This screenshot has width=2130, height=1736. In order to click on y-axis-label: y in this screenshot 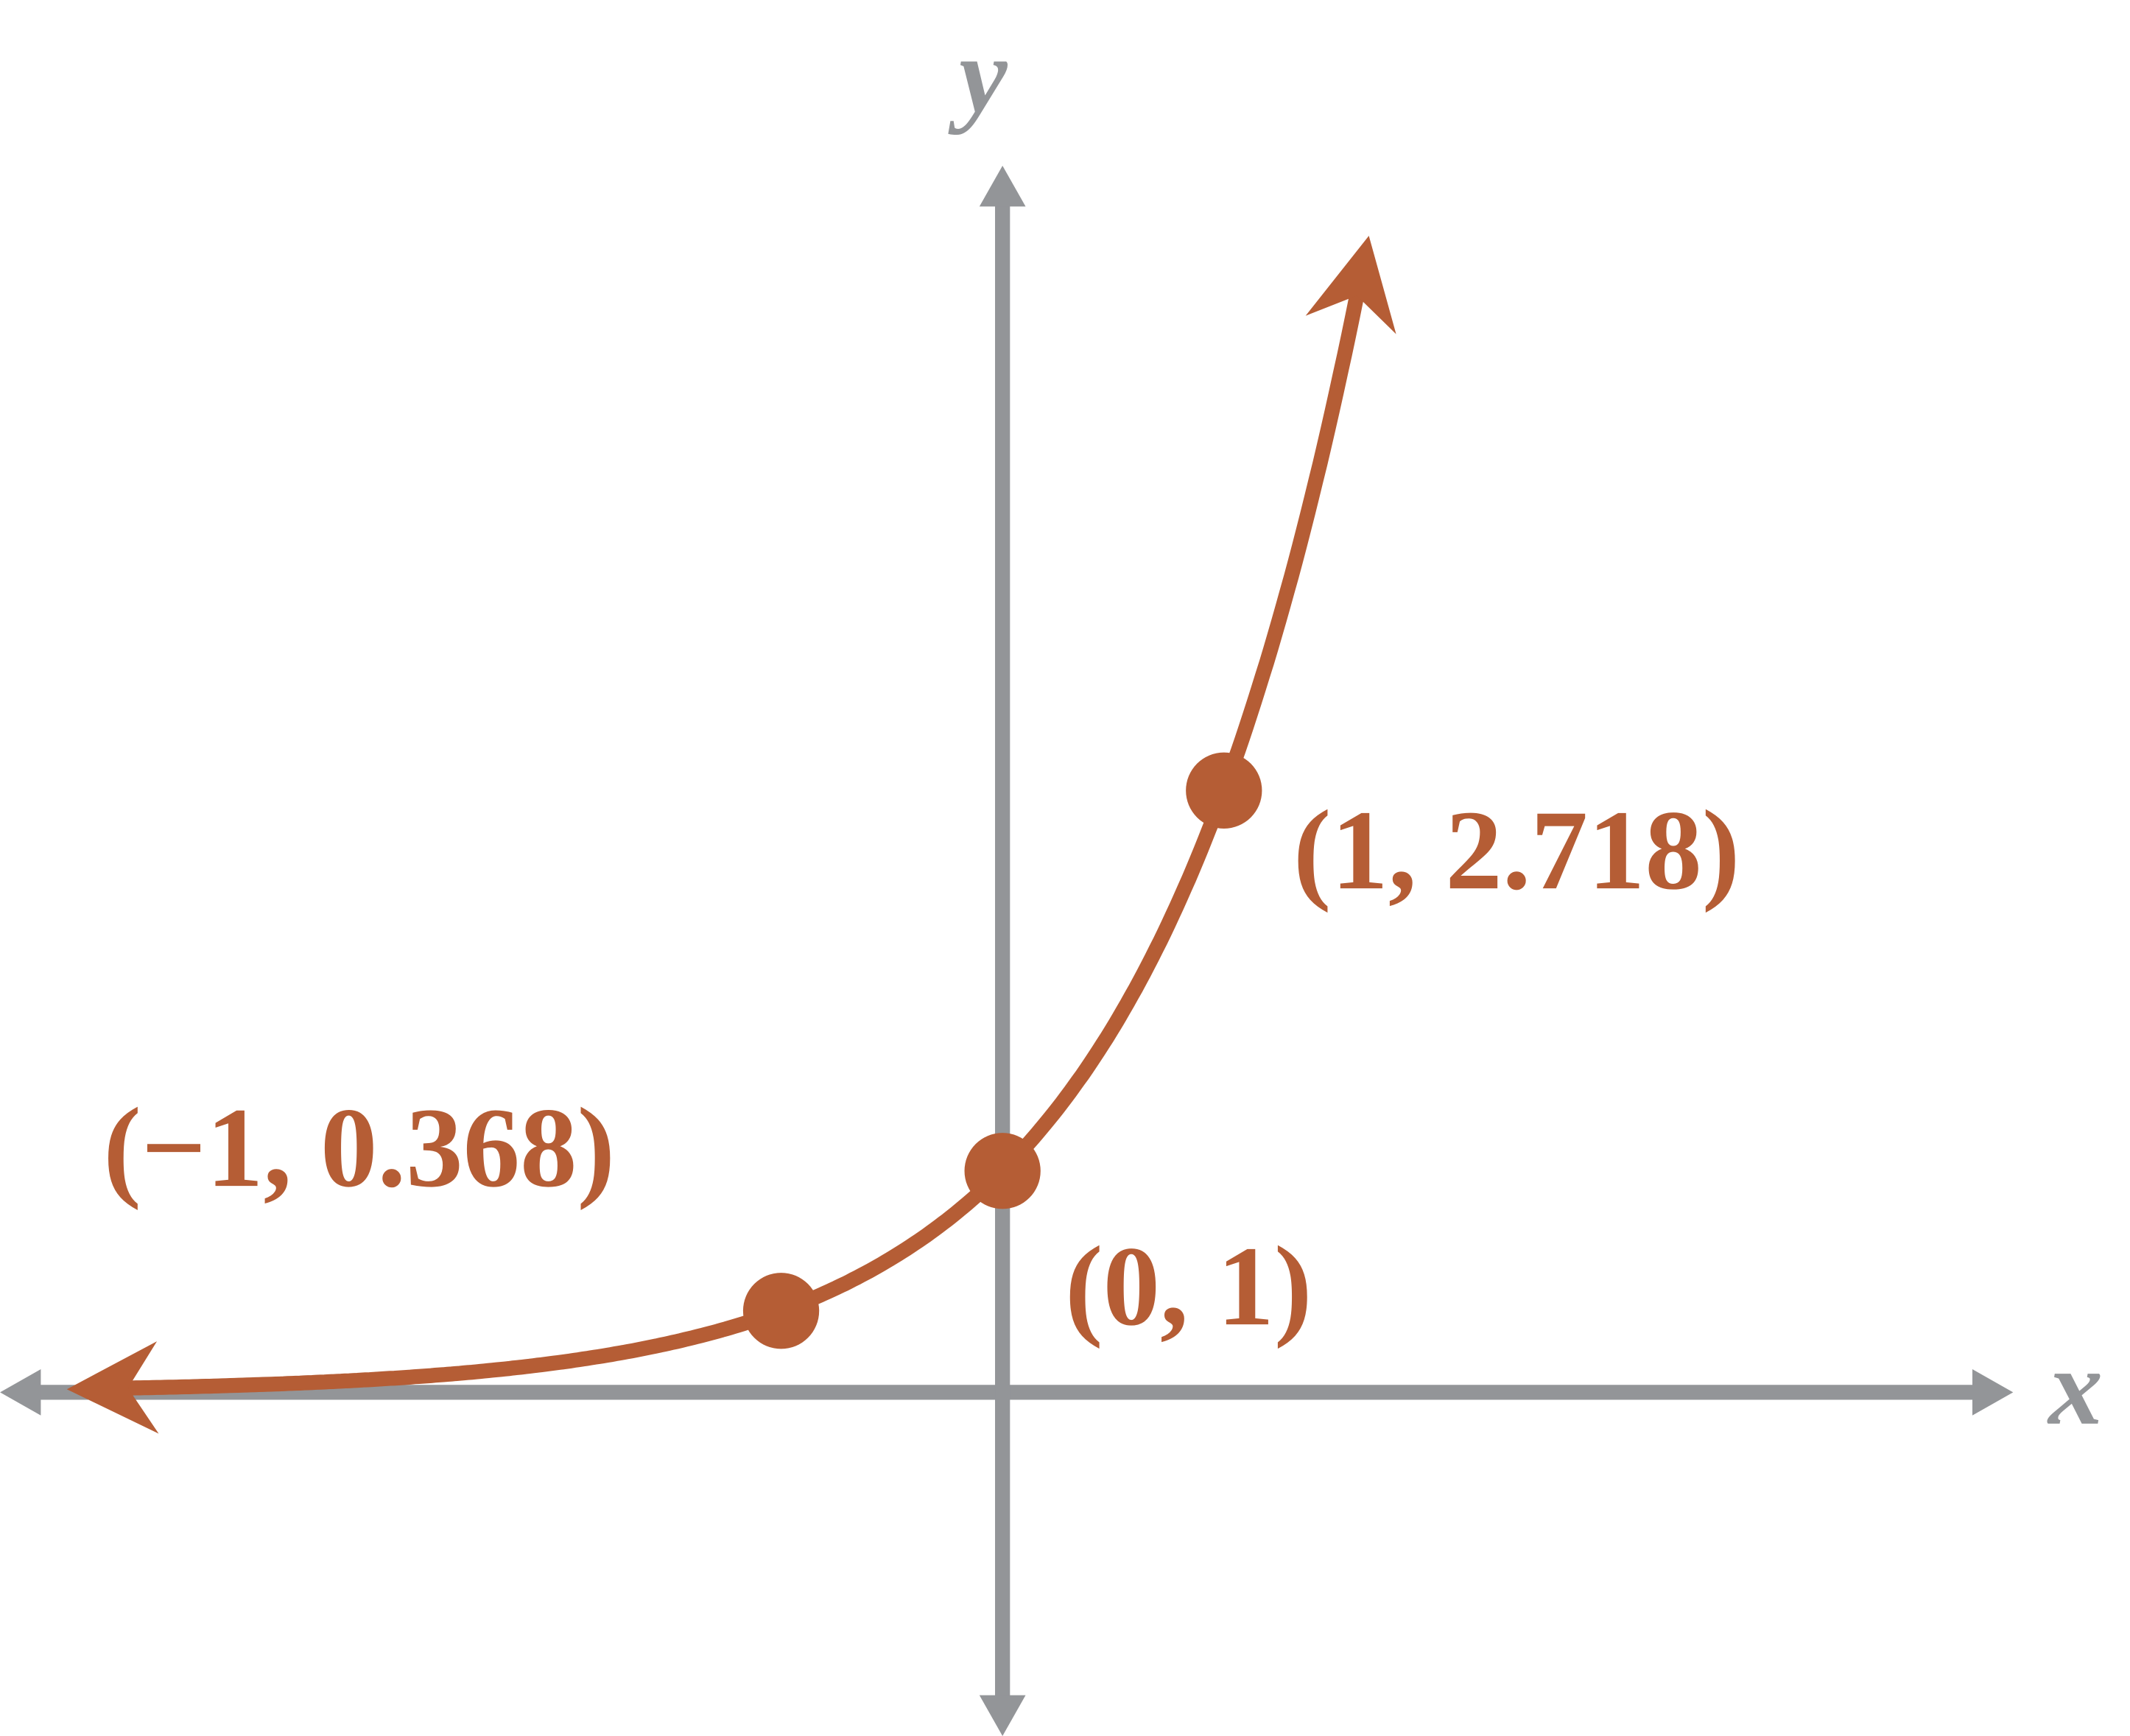, I will do `click(978, 75)`.